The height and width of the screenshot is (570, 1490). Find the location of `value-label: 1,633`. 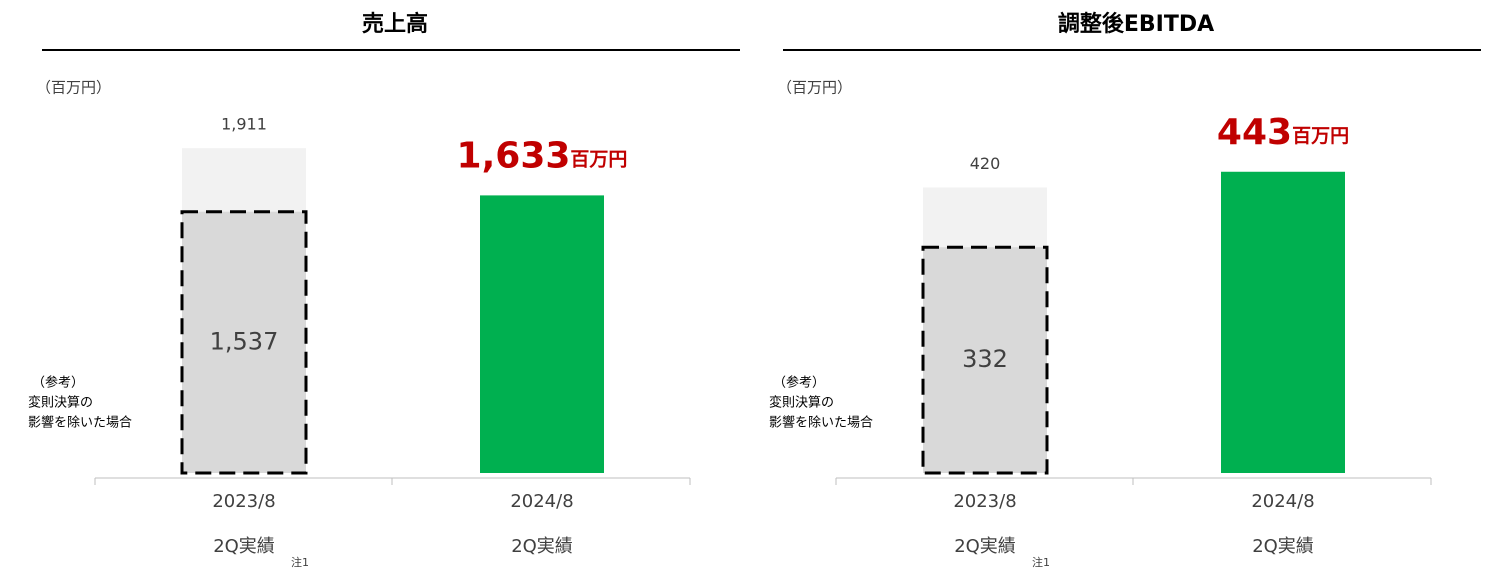

value-label: 1,633 is located at coordinates (514, 155).